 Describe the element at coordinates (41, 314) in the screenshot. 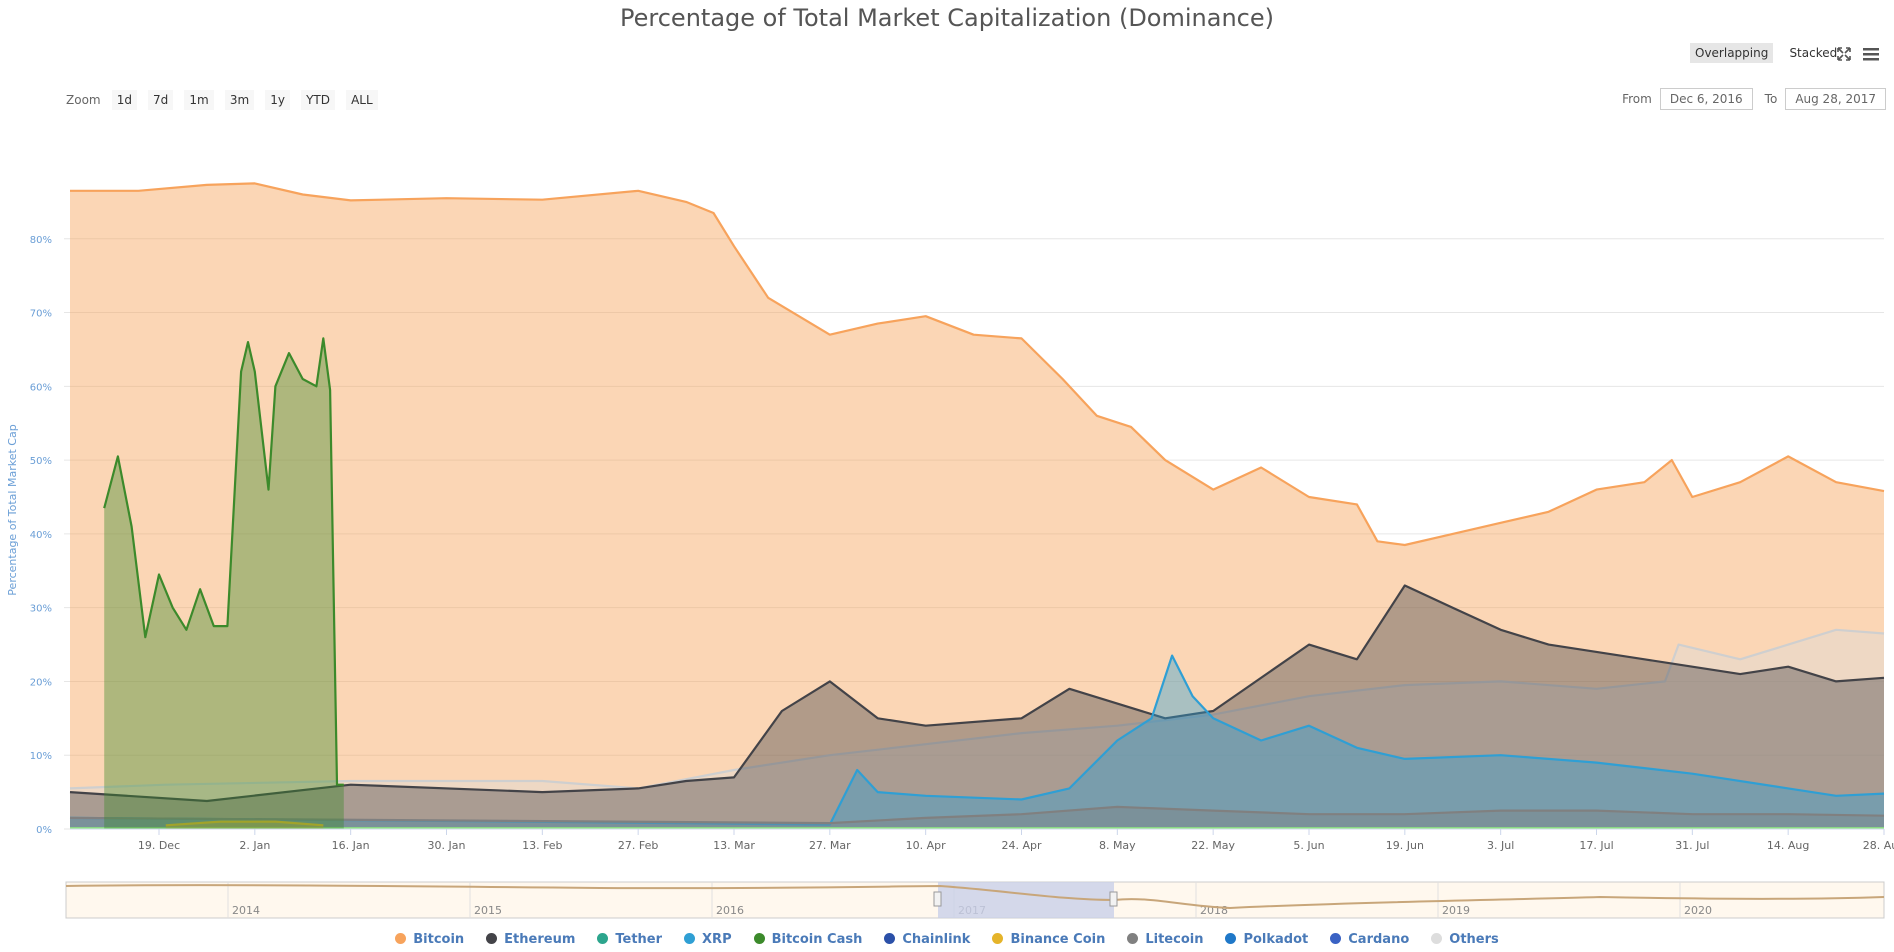

I see `y-tick-label: 70%` at that location.